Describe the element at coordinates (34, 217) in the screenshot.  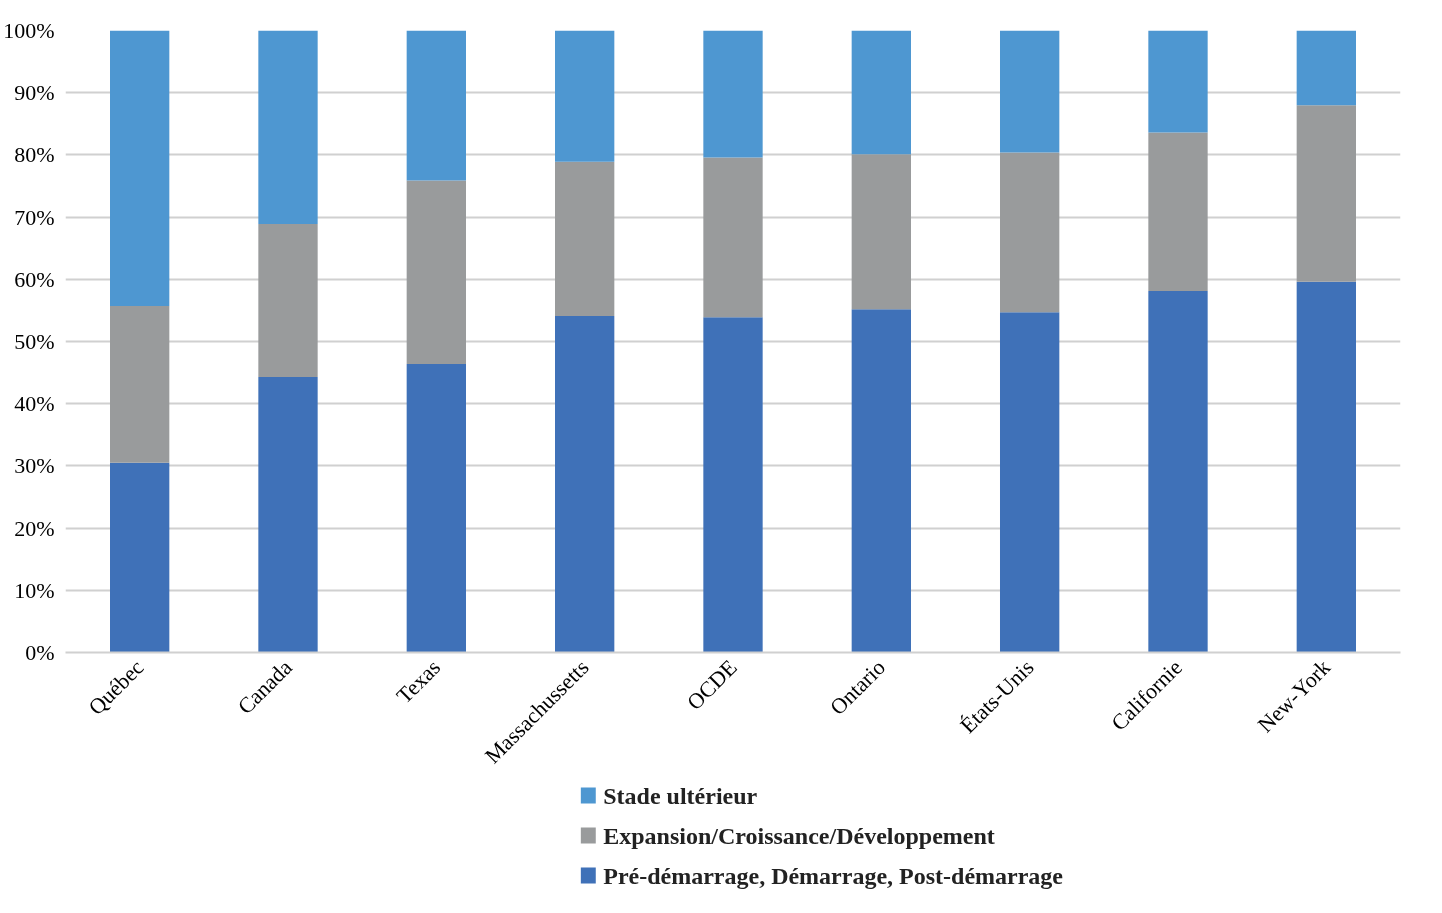
I see `y-tick-label: 70%` at that location.